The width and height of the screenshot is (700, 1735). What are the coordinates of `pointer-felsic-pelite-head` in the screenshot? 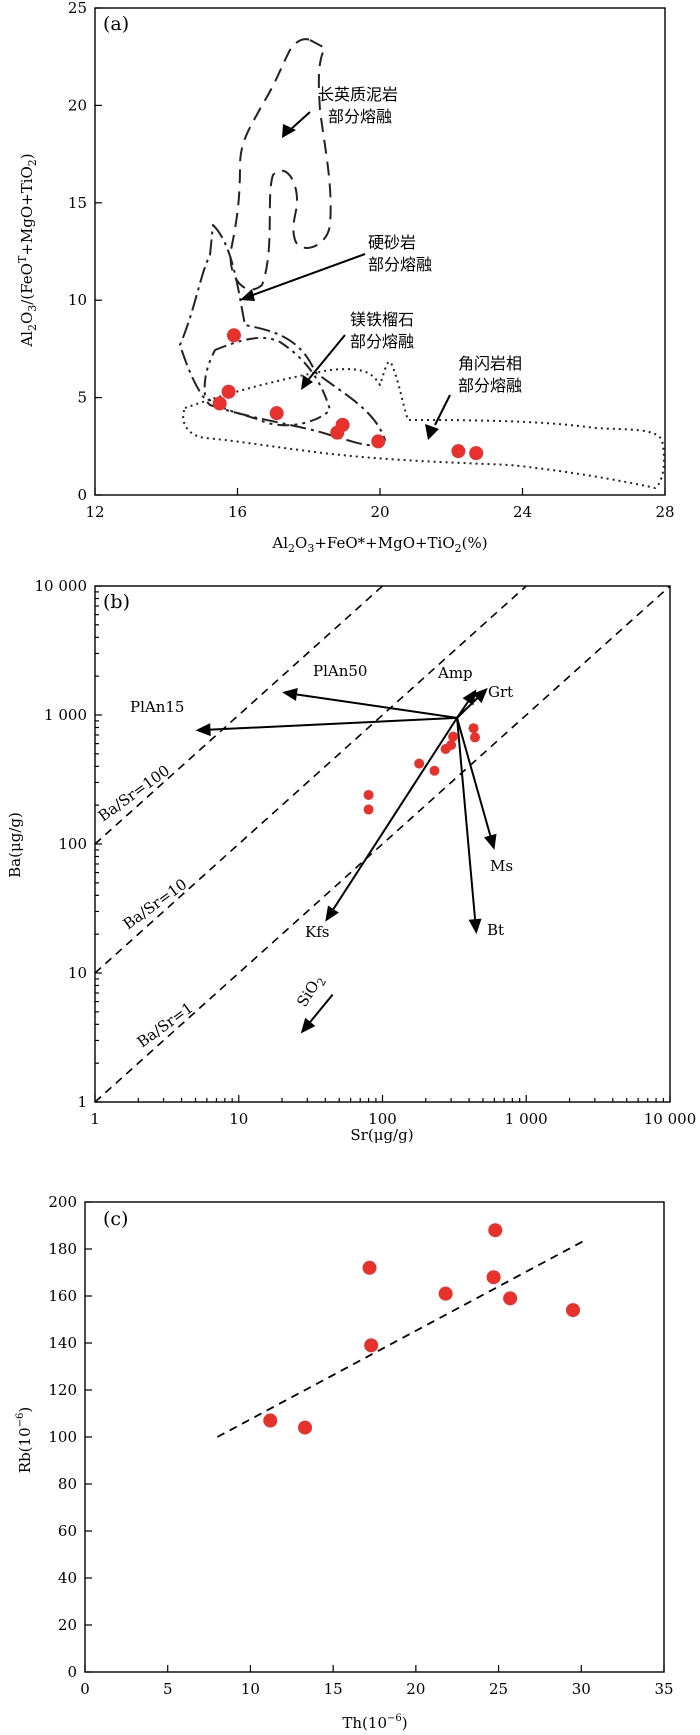 It's located at (289, 131).